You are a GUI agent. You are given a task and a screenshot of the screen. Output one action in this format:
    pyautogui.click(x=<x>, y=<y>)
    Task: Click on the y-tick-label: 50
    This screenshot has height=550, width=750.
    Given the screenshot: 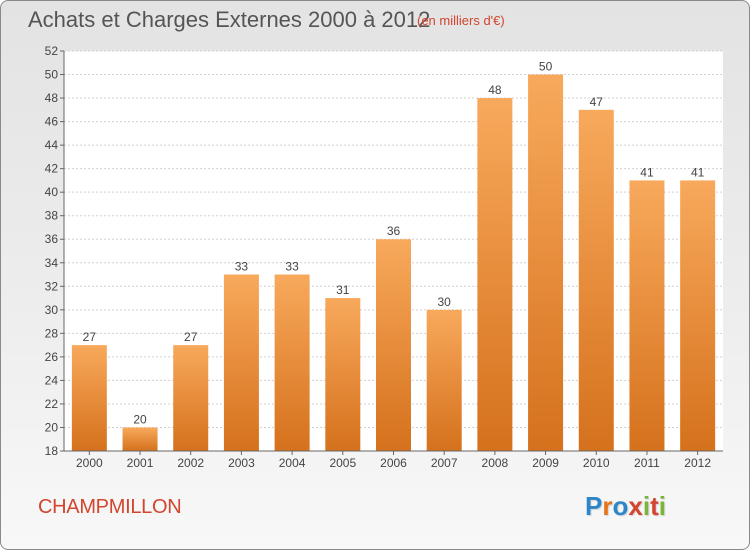 What is the action you would take?
    pyautogui.click(x=52, y=75)
    